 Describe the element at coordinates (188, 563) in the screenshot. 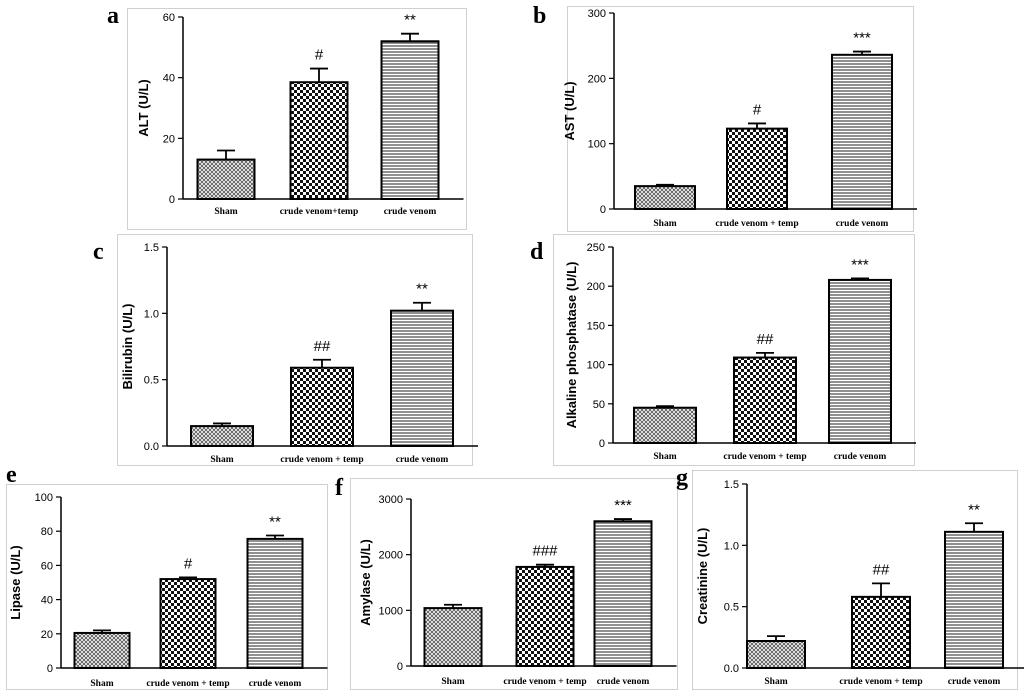

I see `significance-e-1: #` at that location.